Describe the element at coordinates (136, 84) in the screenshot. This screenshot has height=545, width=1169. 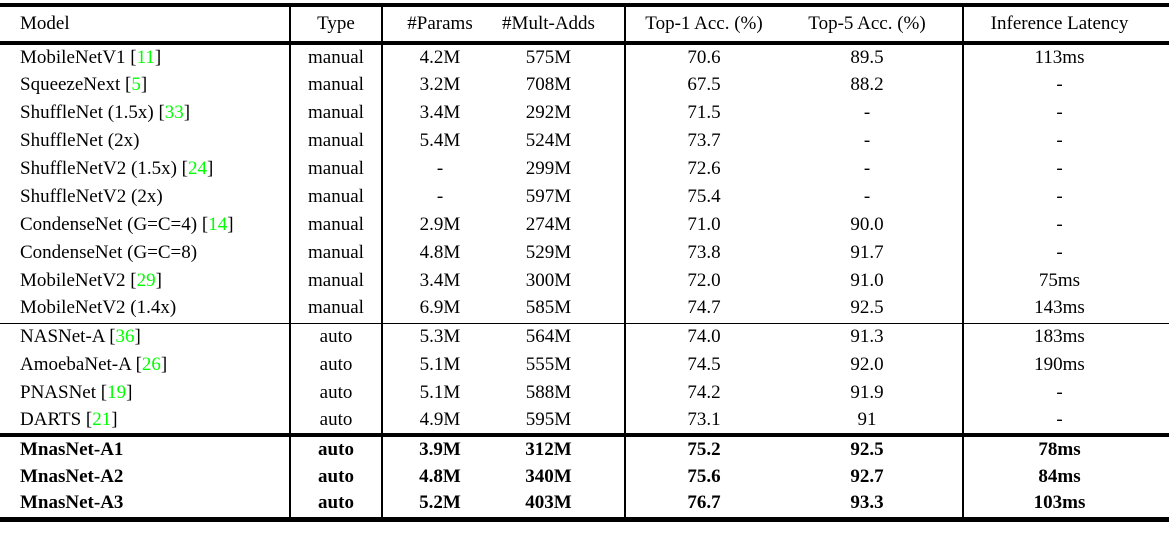
I see `citation-link: 5` at that location.